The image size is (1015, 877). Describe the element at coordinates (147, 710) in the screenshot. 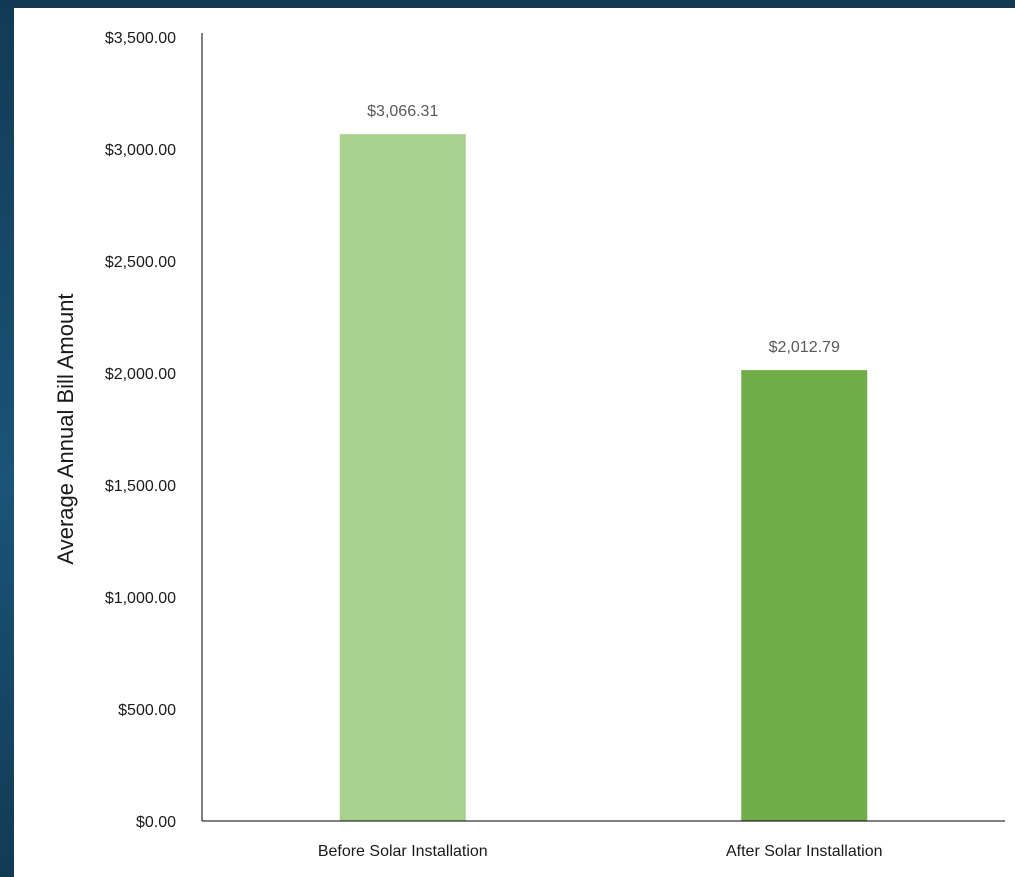

I see `y-tick-label: $500.00` at that location.